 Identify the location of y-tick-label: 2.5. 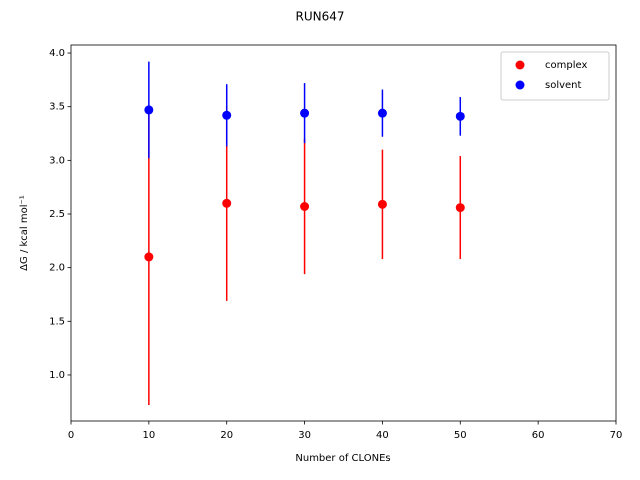
(57, 214).